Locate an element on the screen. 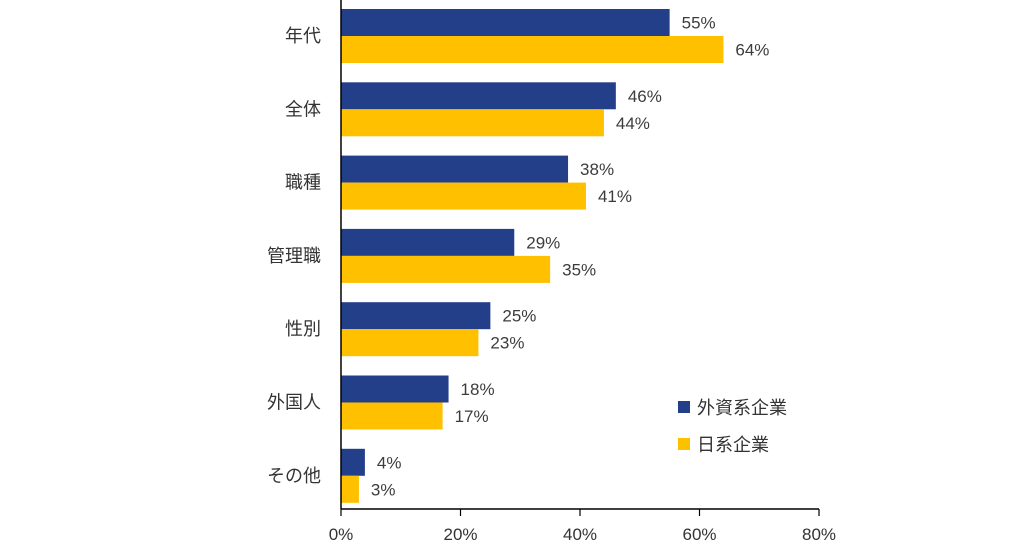 This screenshot has width=1021, height=553. category-label-4: 性別 is located at coordinates (303, 329).